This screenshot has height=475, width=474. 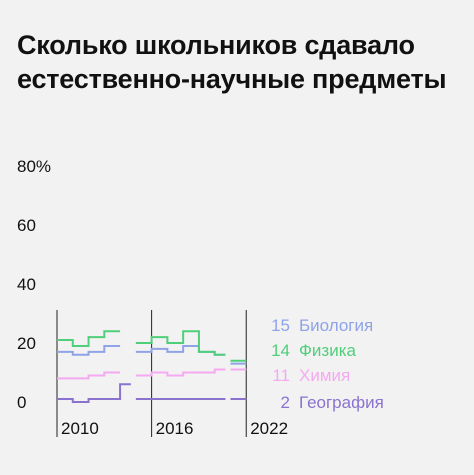 I want to click on x-tick-label: 2016, so click(x=175, y=428).